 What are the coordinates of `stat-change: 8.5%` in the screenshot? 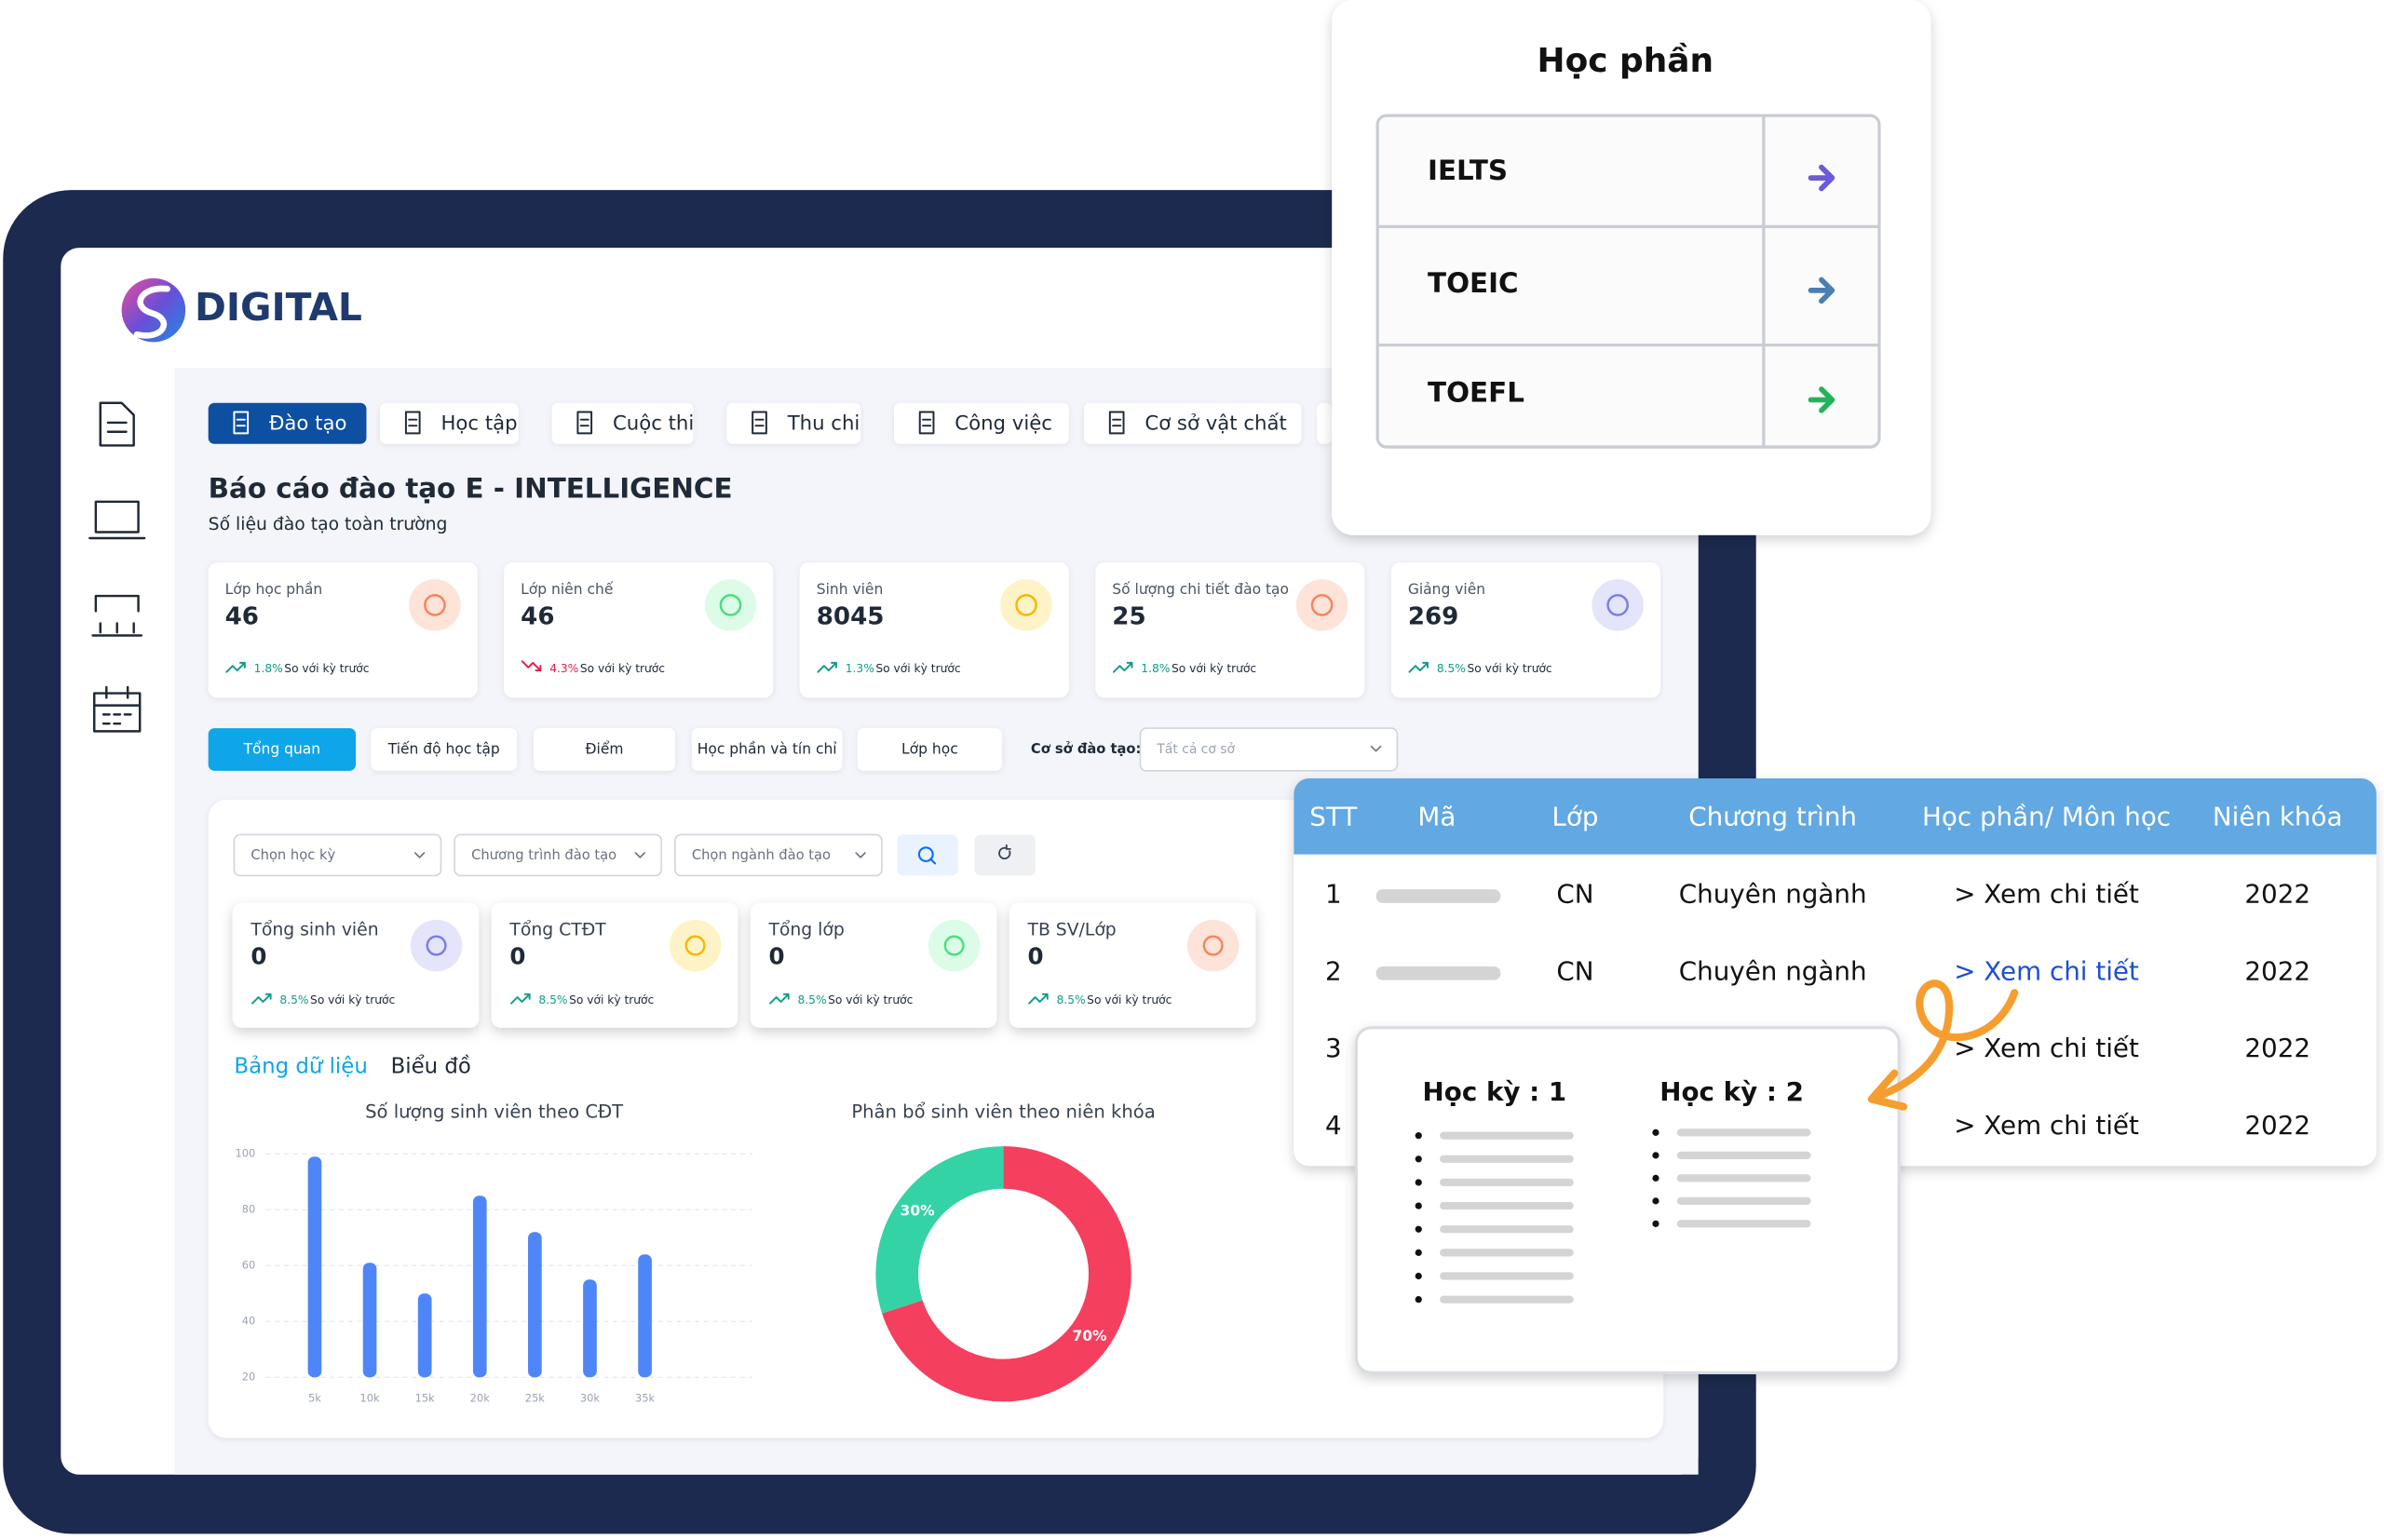 It's located at (1451, 668).